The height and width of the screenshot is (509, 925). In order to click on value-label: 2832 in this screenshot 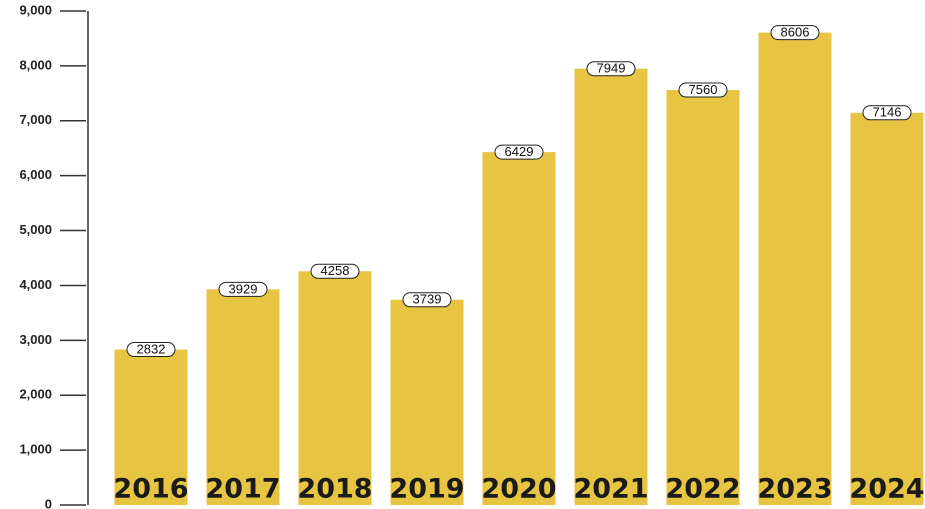, I will do `click(151, 348)`.